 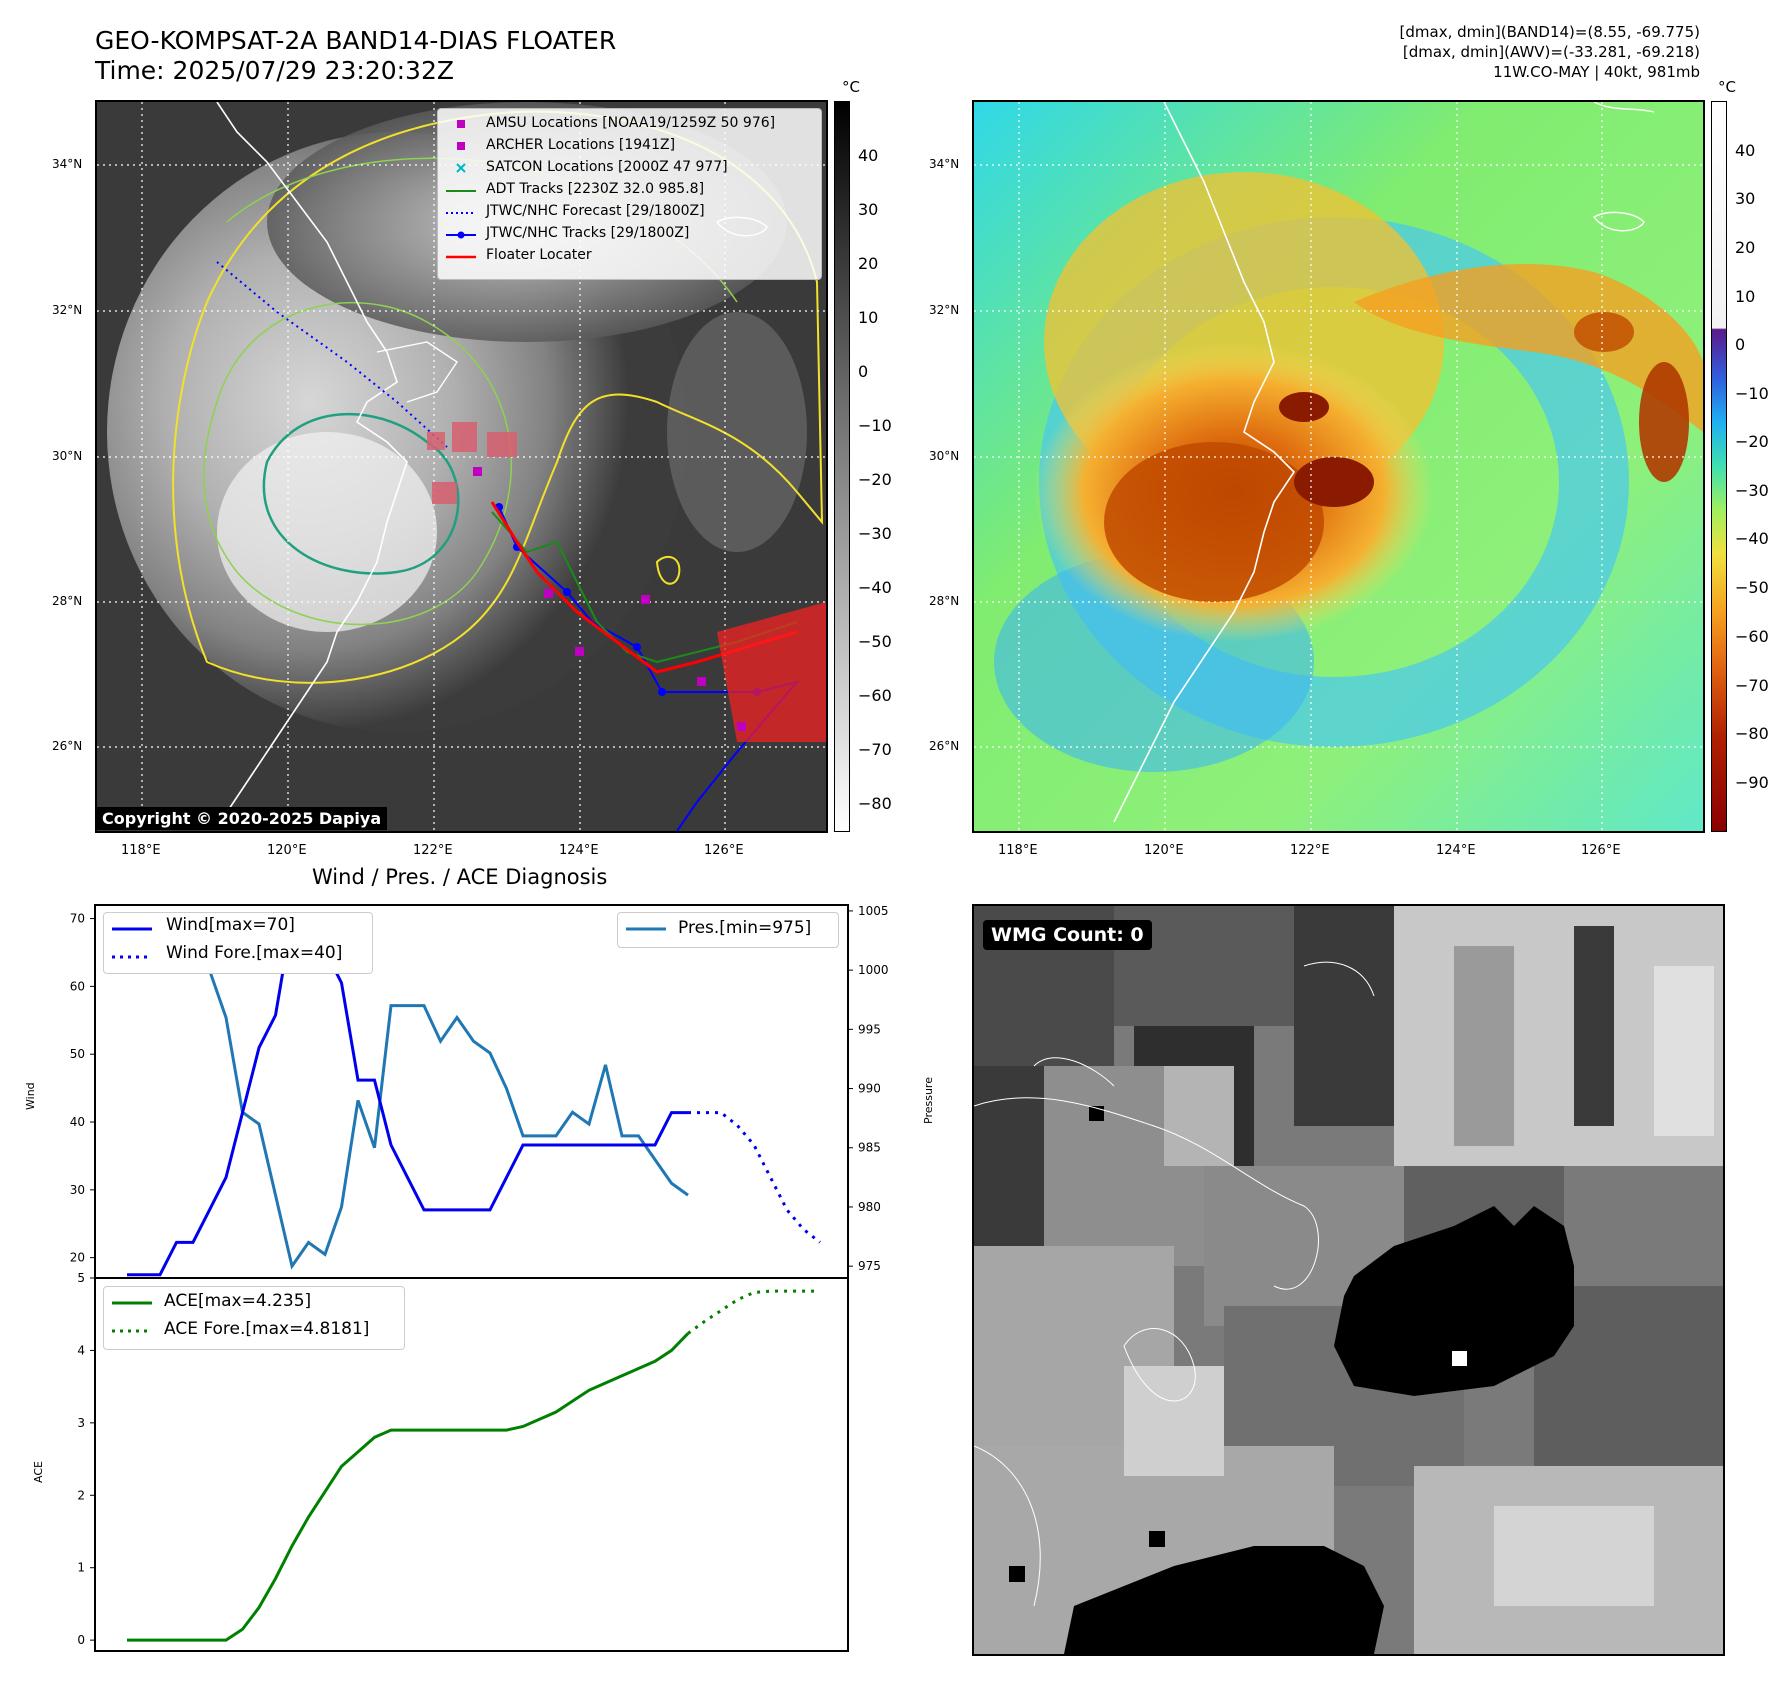 What do you see at coordinates (254, 1318) in the screenshot?
I see `ace-legend: ACE[max=4.235] ACE Fore.[max=4.8181]` at bounding box center [254, 1318].